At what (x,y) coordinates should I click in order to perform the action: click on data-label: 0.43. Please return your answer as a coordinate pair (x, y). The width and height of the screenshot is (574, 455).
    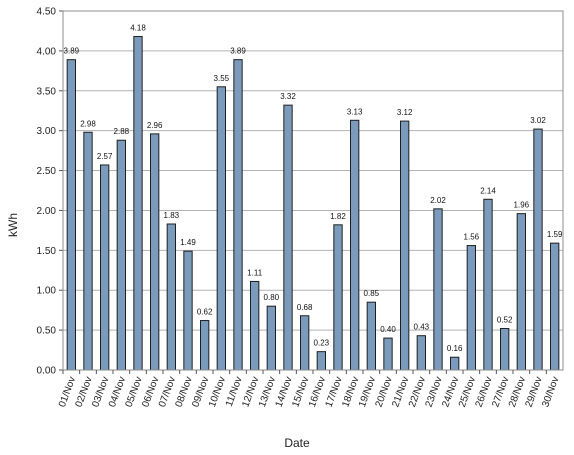
    Looking at the image, I should click on (422, 327).